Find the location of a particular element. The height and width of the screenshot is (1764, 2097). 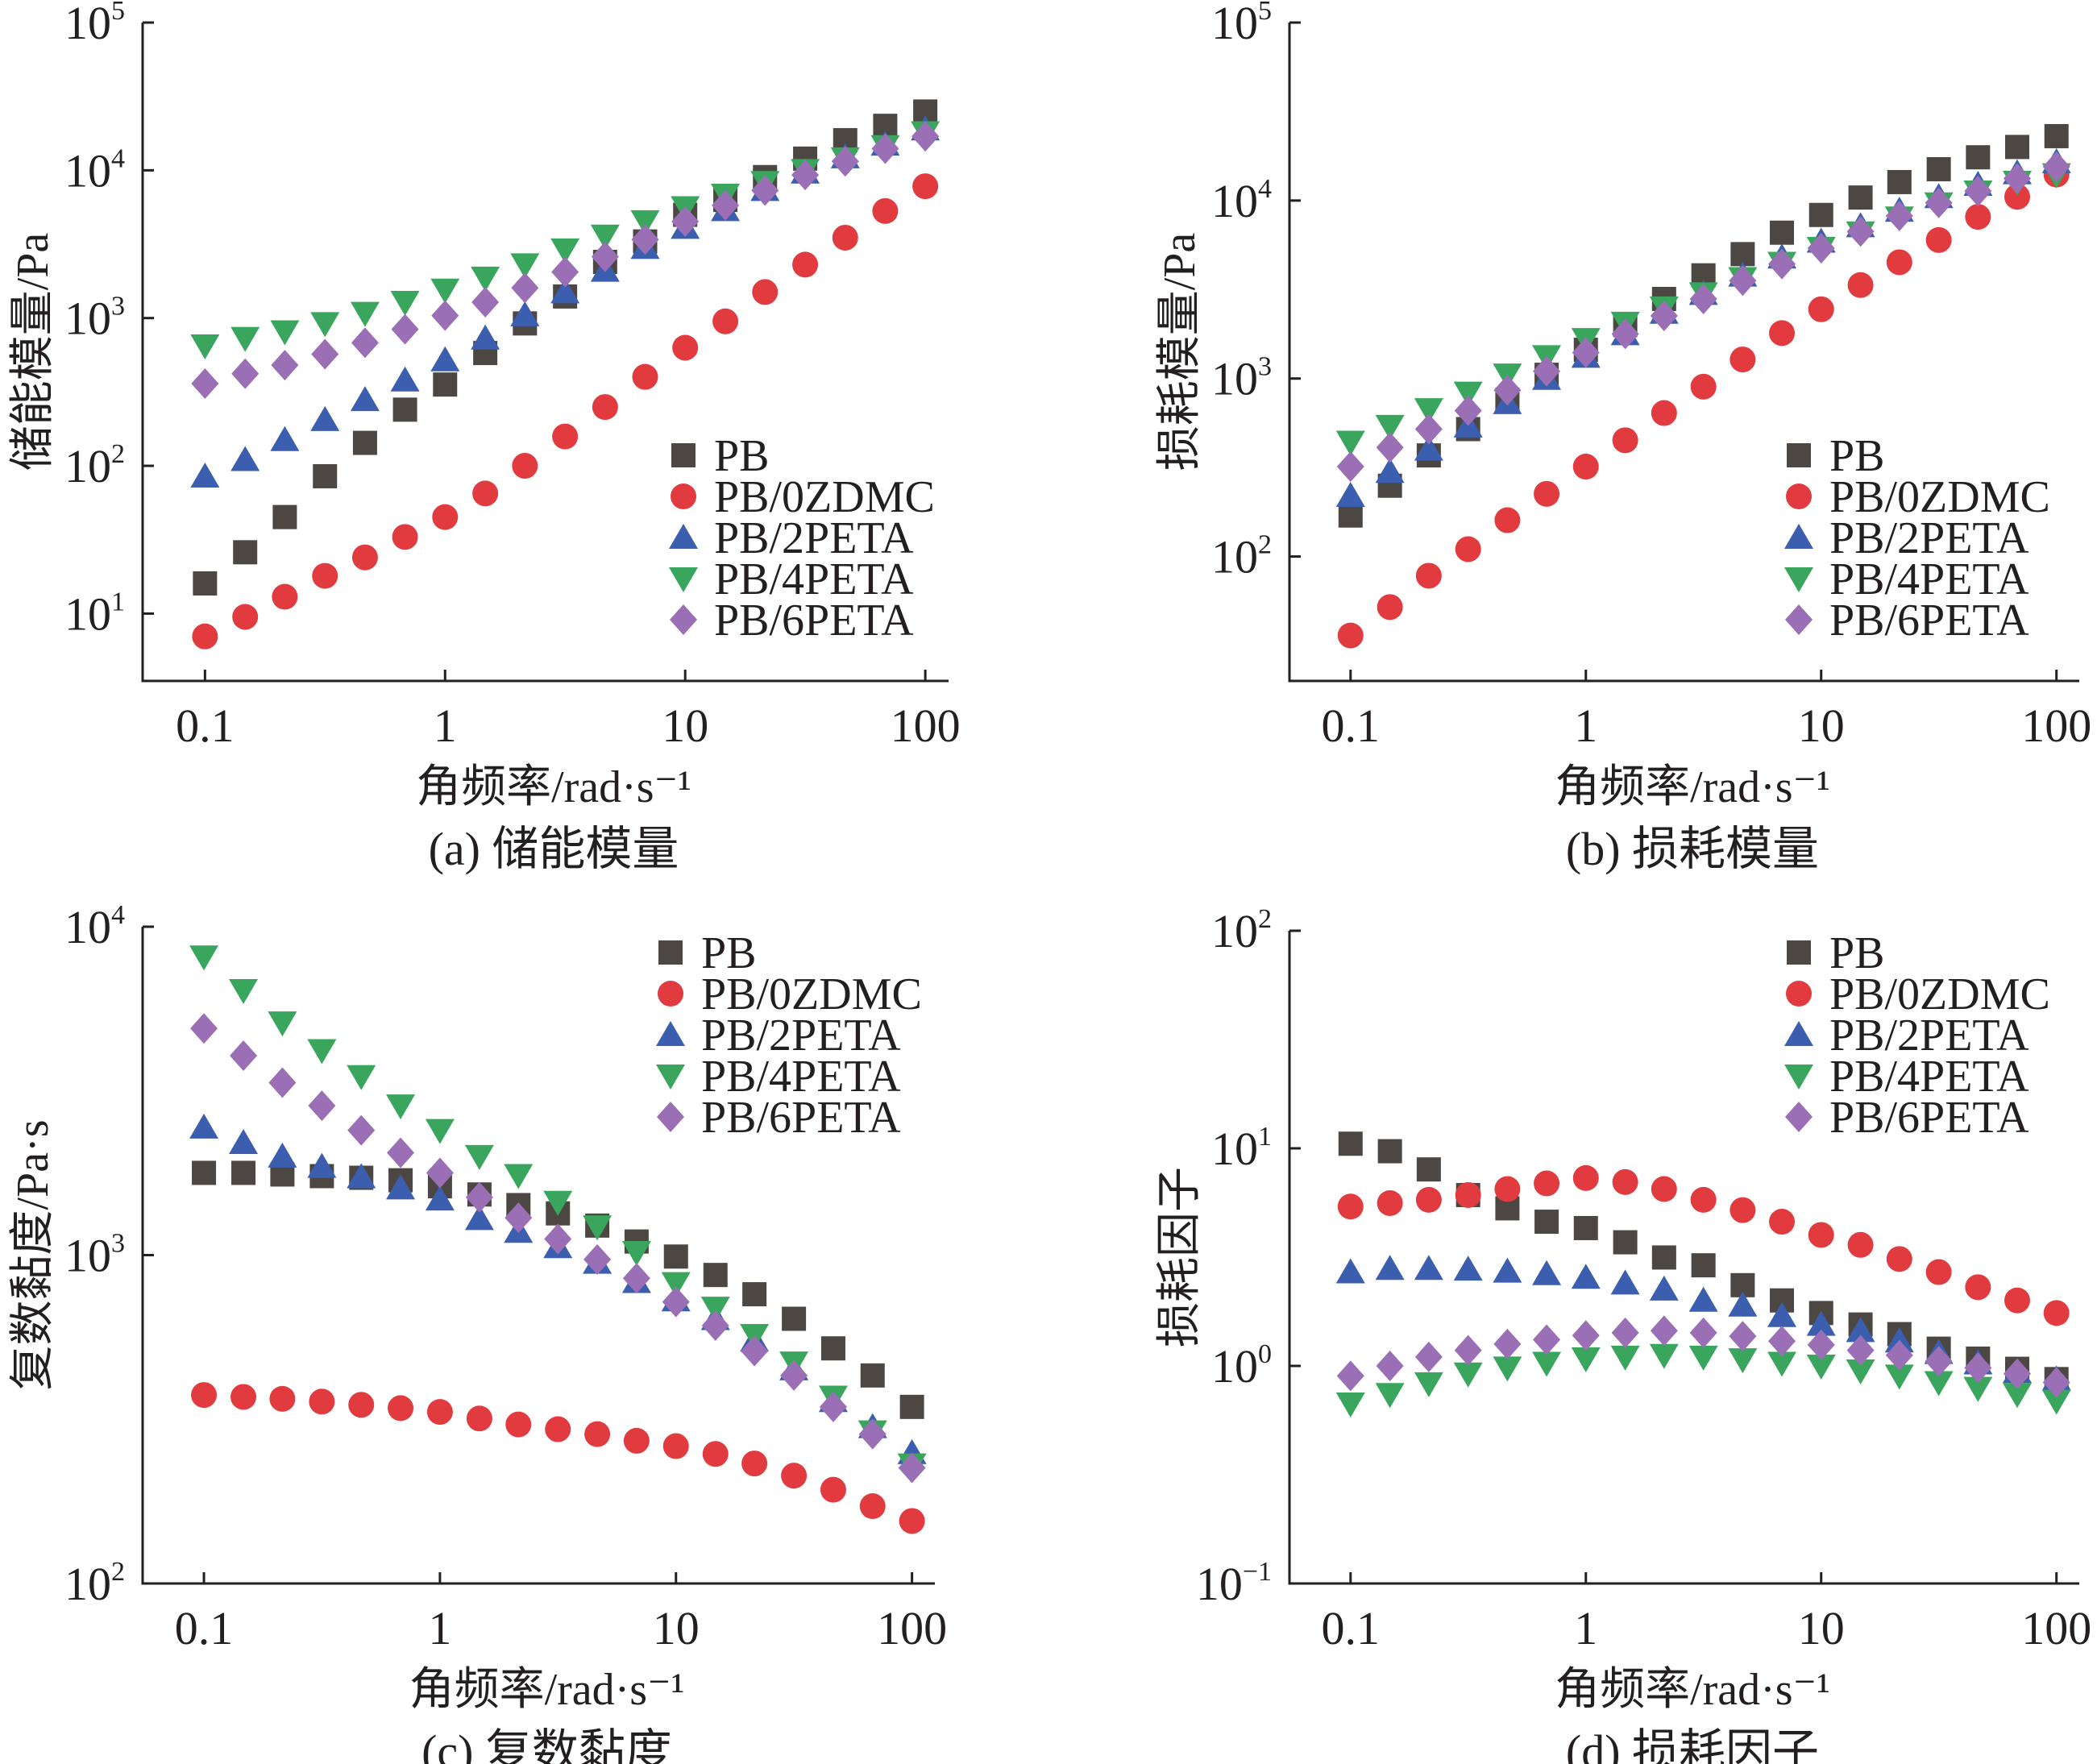

y-tick-label: 10⁵ is located at coordinates (94, 24).